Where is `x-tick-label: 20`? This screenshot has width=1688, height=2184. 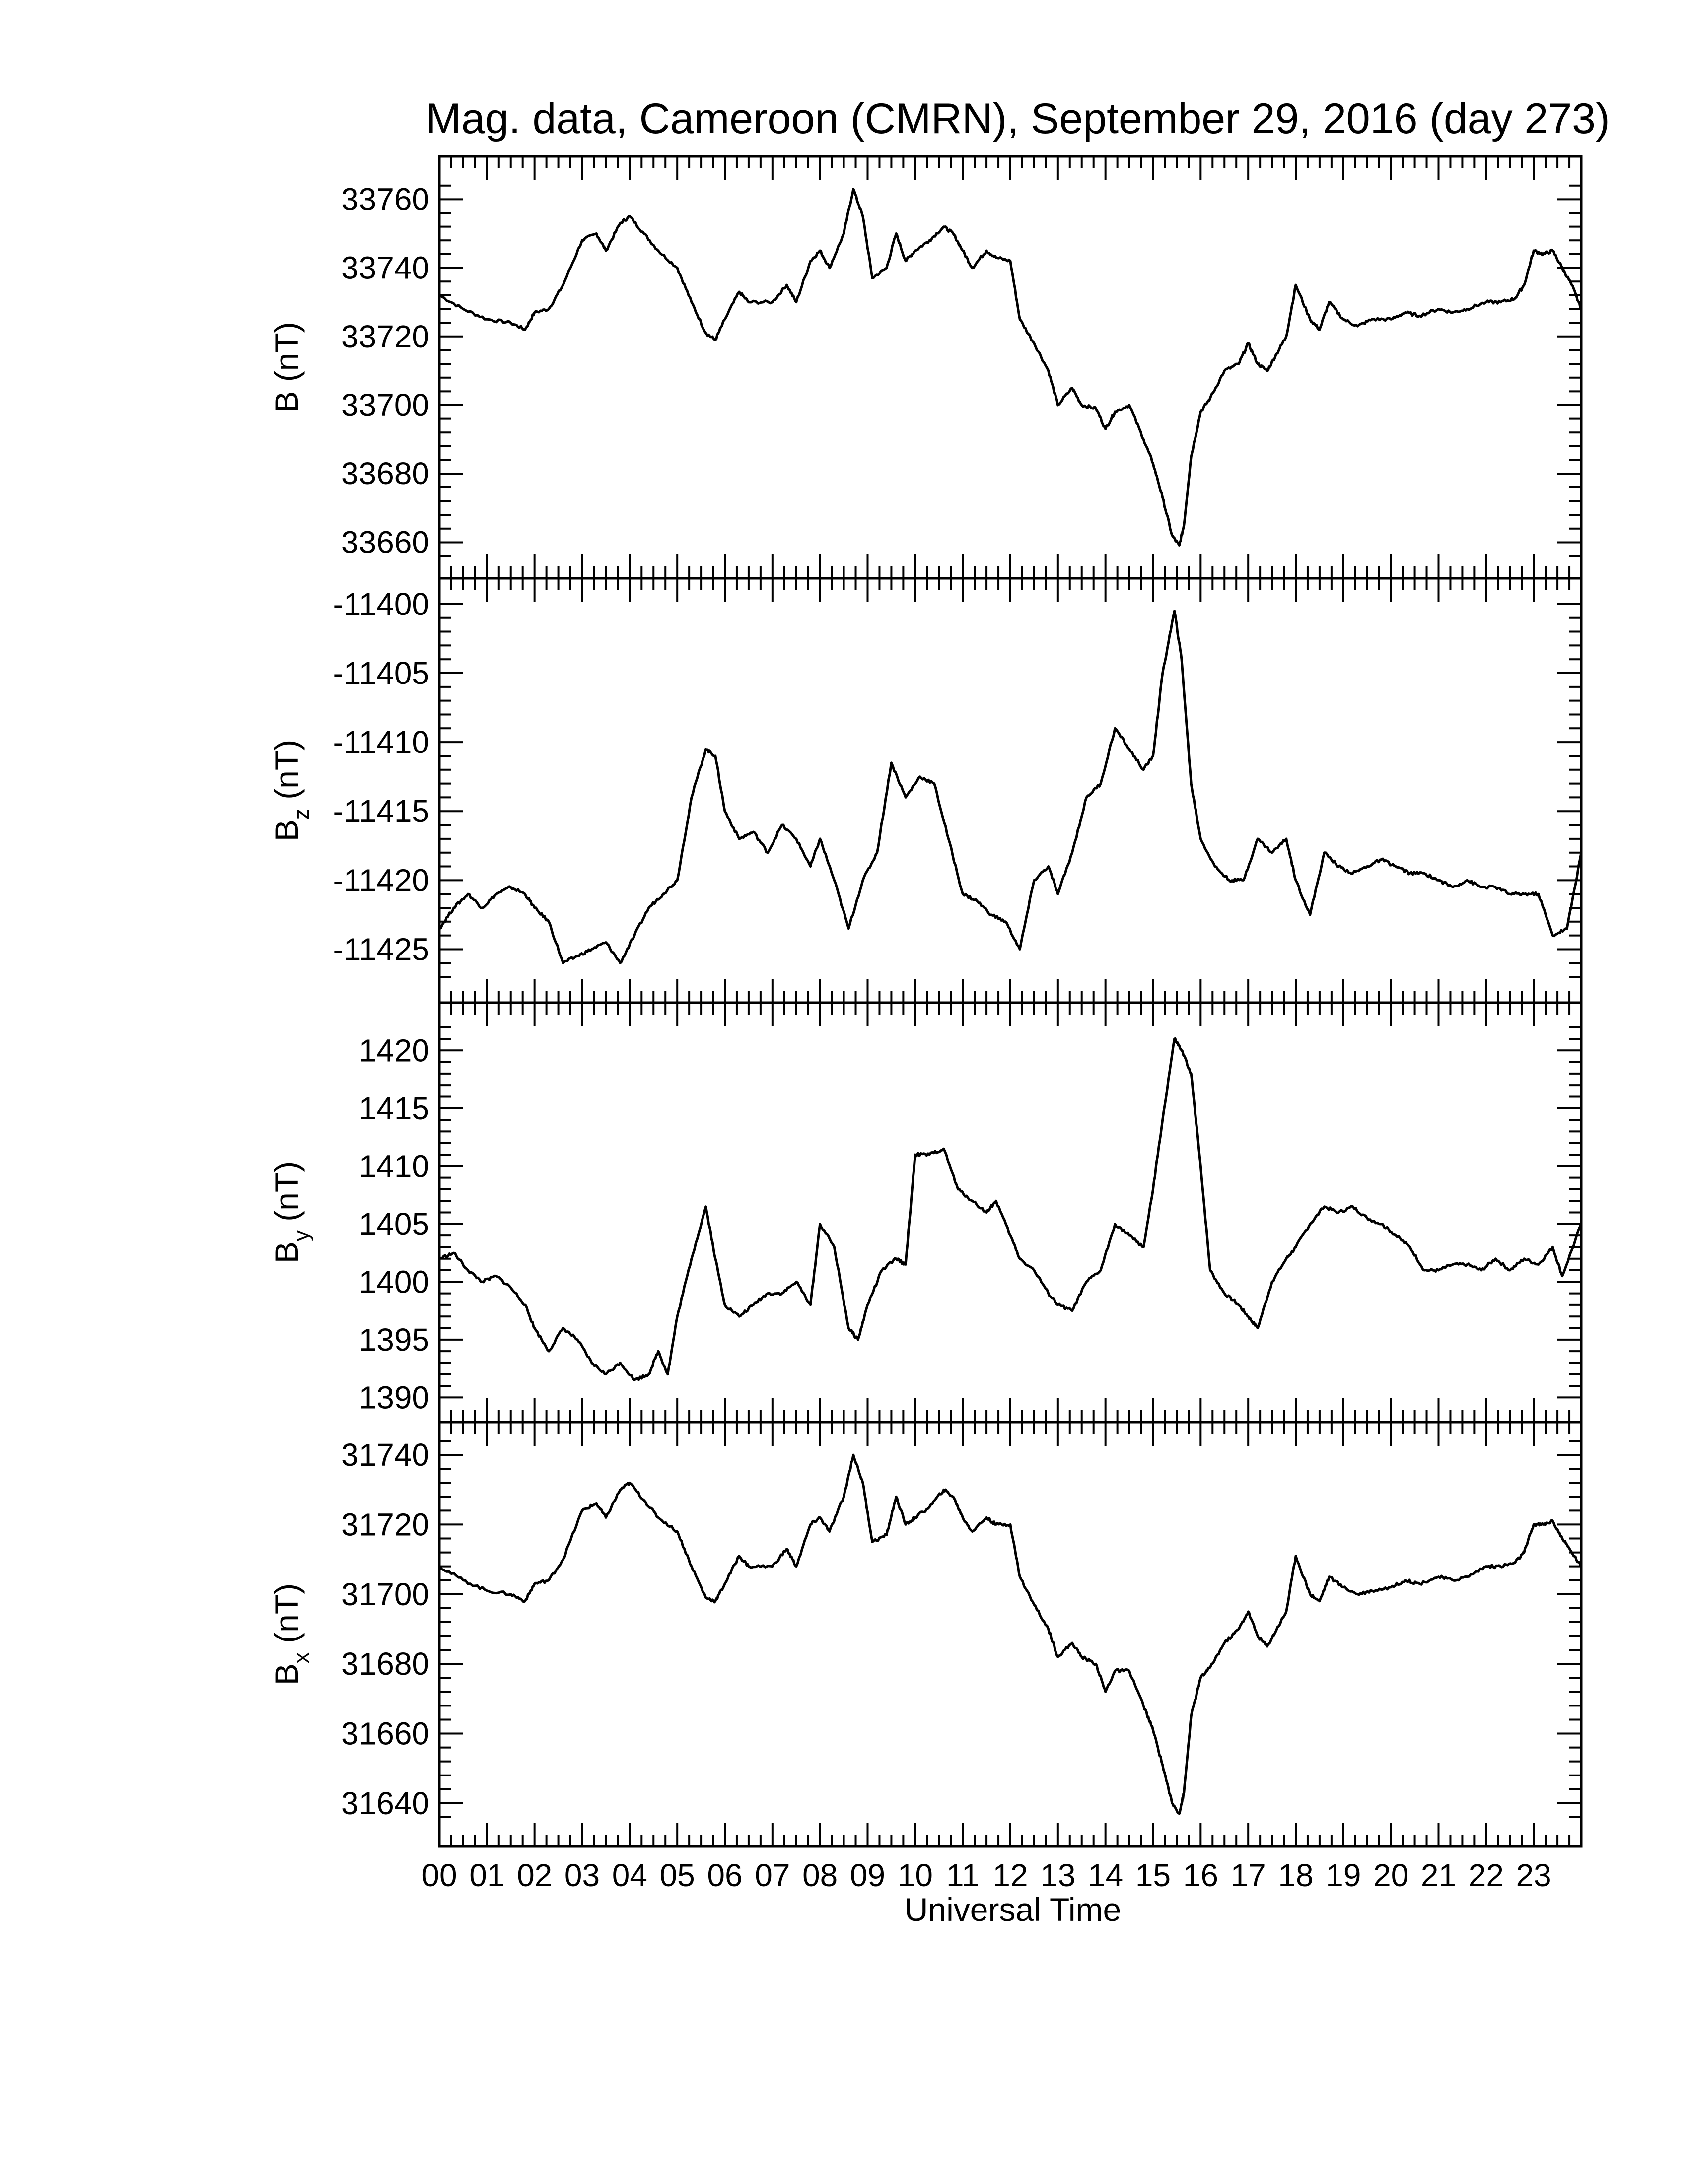
x-tick-label: 20 is located at coordinates (1390, 1875).